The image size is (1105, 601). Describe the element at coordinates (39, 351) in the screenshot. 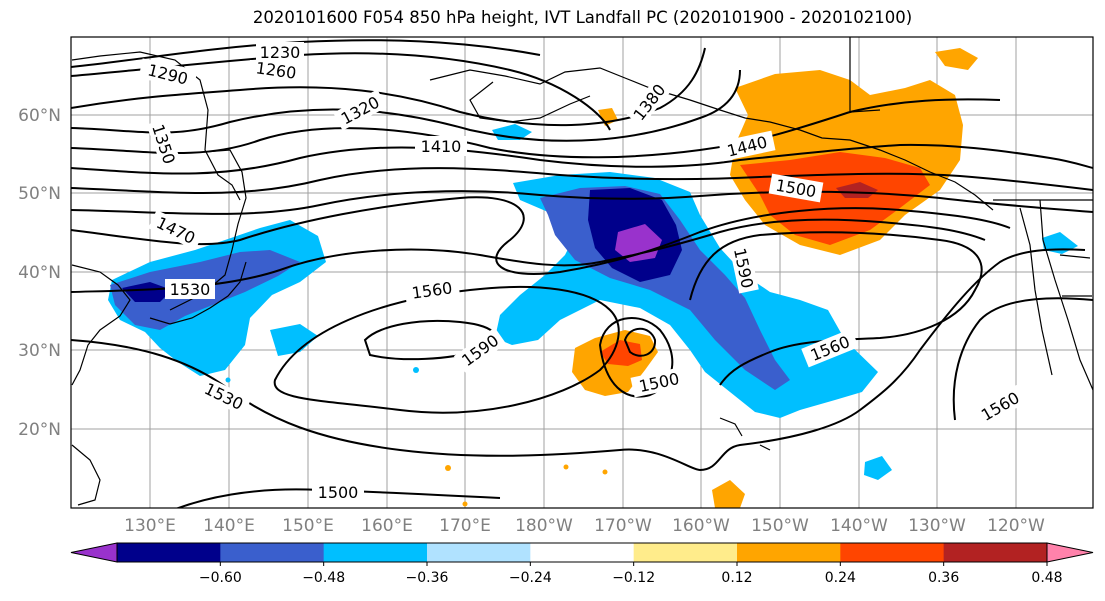

I see `lat-label-30n: 30°N` at that location.